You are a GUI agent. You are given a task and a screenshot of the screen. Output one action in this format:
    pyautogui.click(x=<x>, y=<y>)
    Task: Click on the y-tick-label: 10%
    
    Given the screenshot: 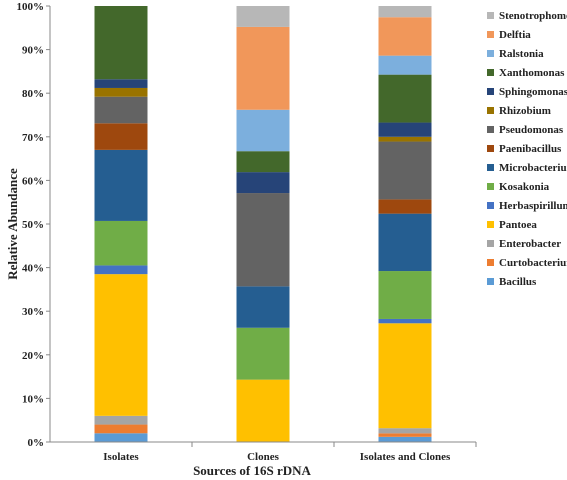 What is the action you would take?
    pyautogui.click(x=33, y=399)
    